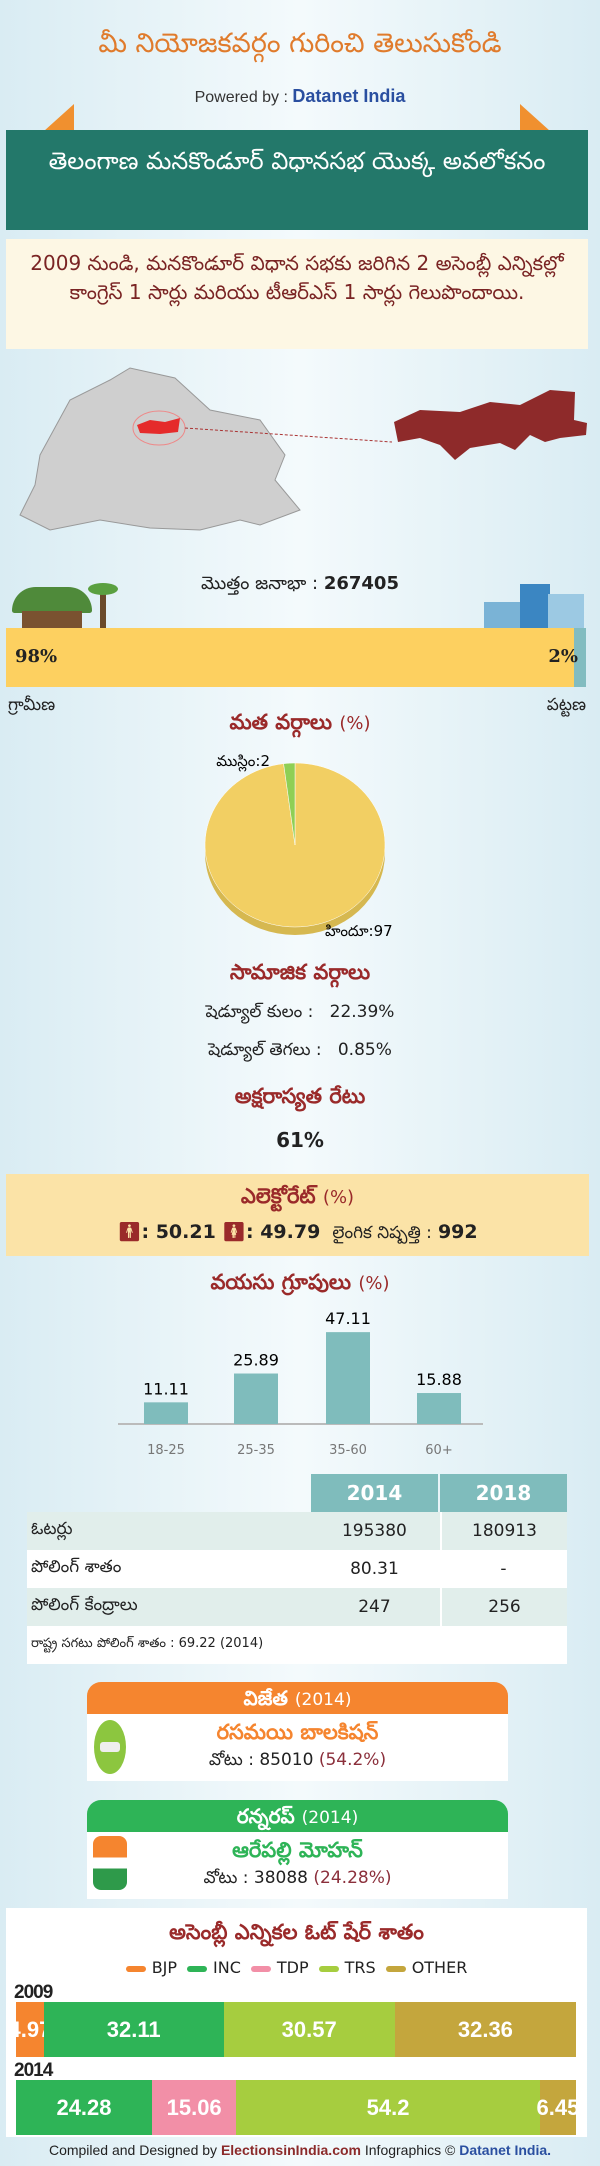 This screenshot has height=2166, width=600. Describe the element at coordinates (214, 1967) in the screenshot. I see `legend-item: INC` at that location.